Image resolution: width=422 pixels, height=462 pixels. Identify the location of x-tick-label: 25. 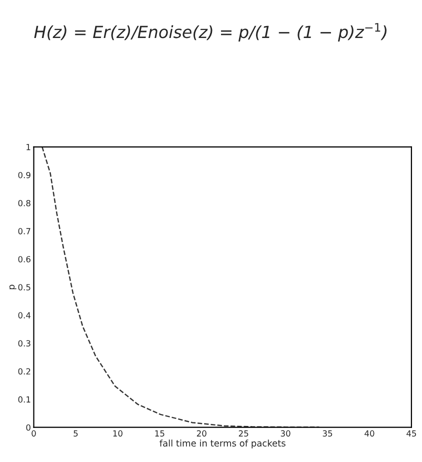
(243, 433).